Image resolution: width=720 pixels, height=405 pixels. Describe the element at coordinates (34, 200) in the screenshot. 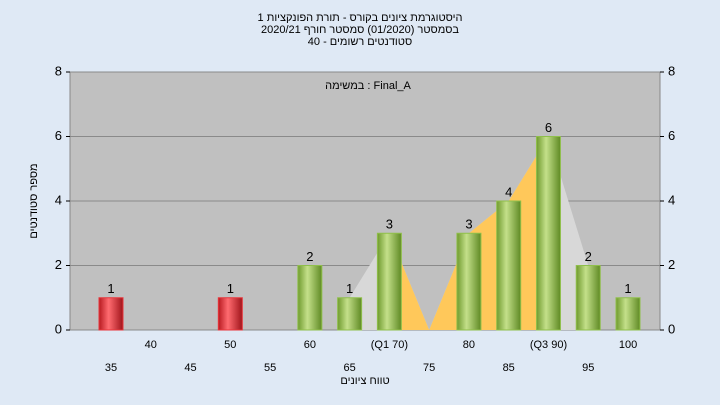

I see `y-axis-label: מספר סטודנטים` at that location.